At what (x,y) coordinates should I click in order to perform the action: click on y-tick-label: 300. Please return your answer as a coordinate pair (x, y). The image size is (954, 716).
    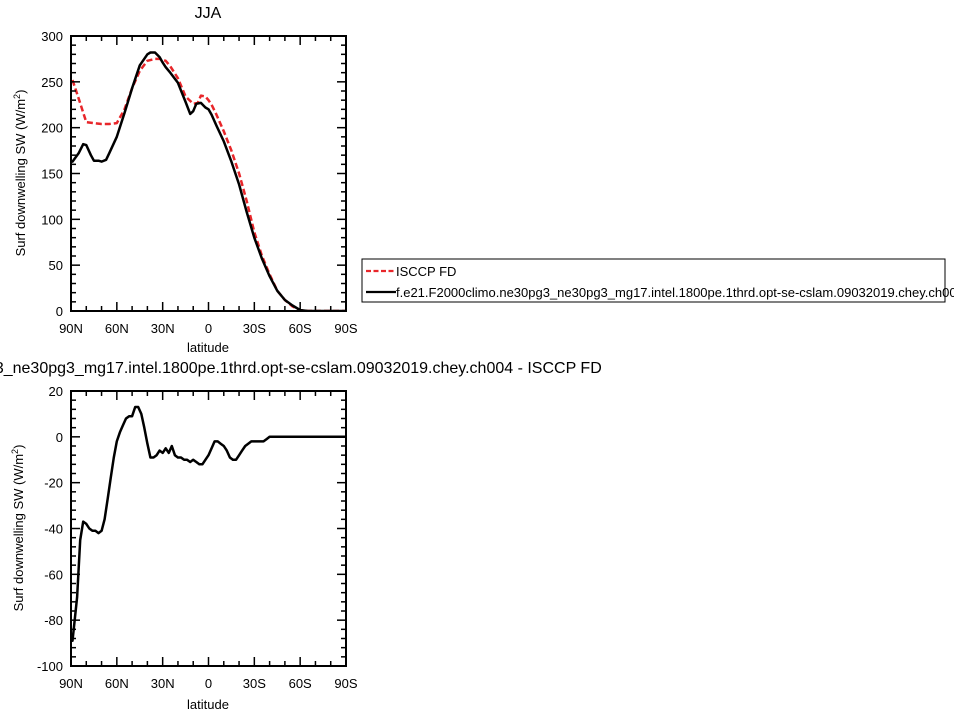
    Looking at the image, I should click on (52, 36).